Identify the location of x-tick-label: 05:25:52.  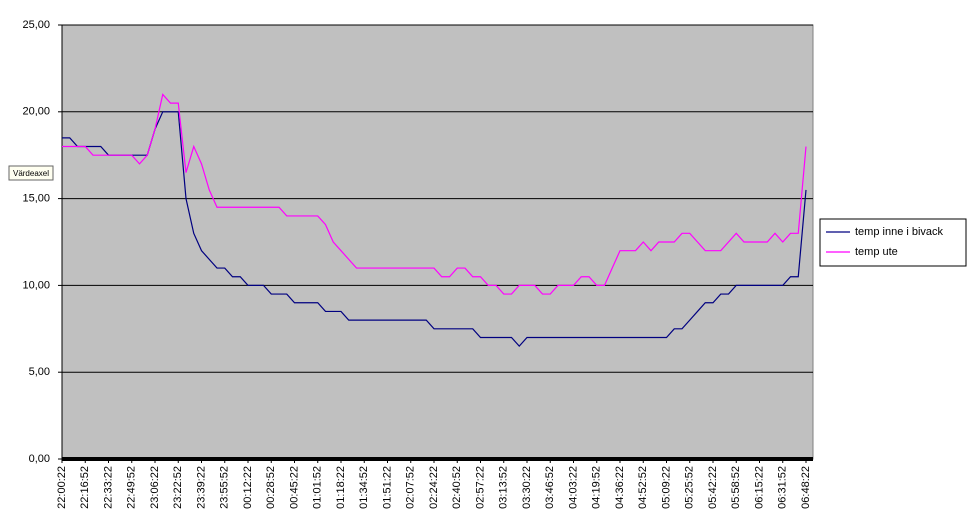
(690, 487).